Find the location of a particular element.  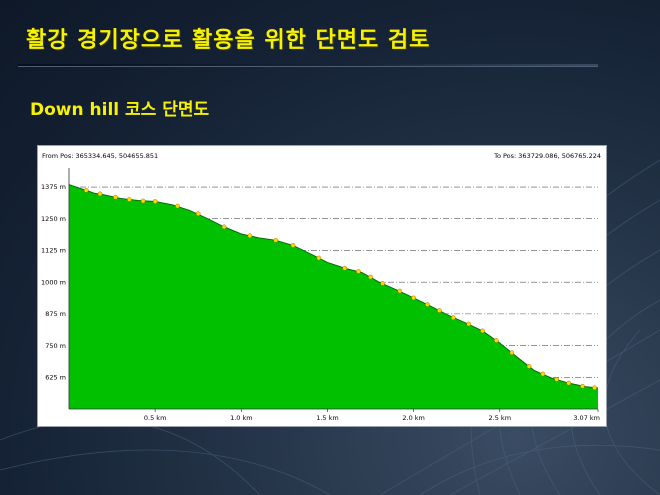

y-tick-label: 875 m is located at coordinates (55, 314).